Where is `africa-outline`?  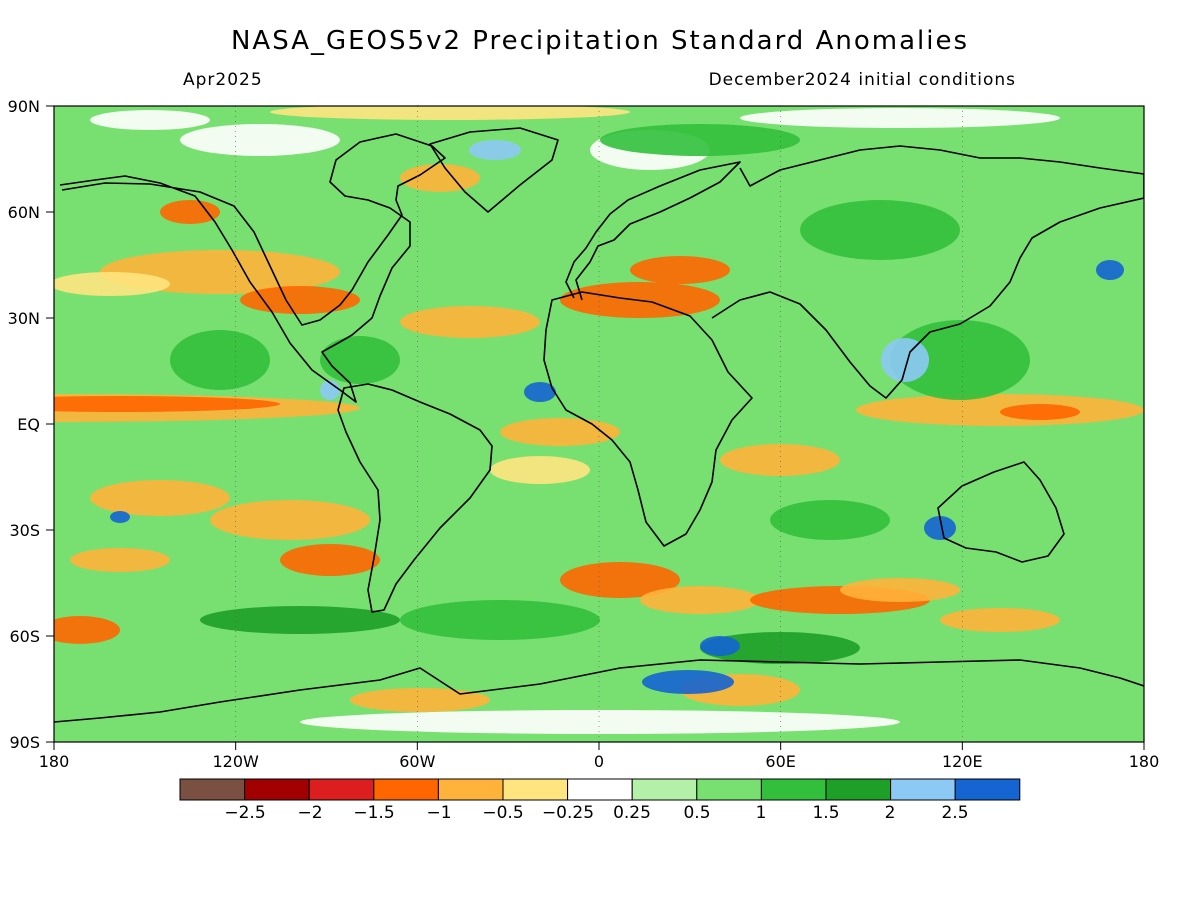
africa-outline is located at coordinates (648, 419).